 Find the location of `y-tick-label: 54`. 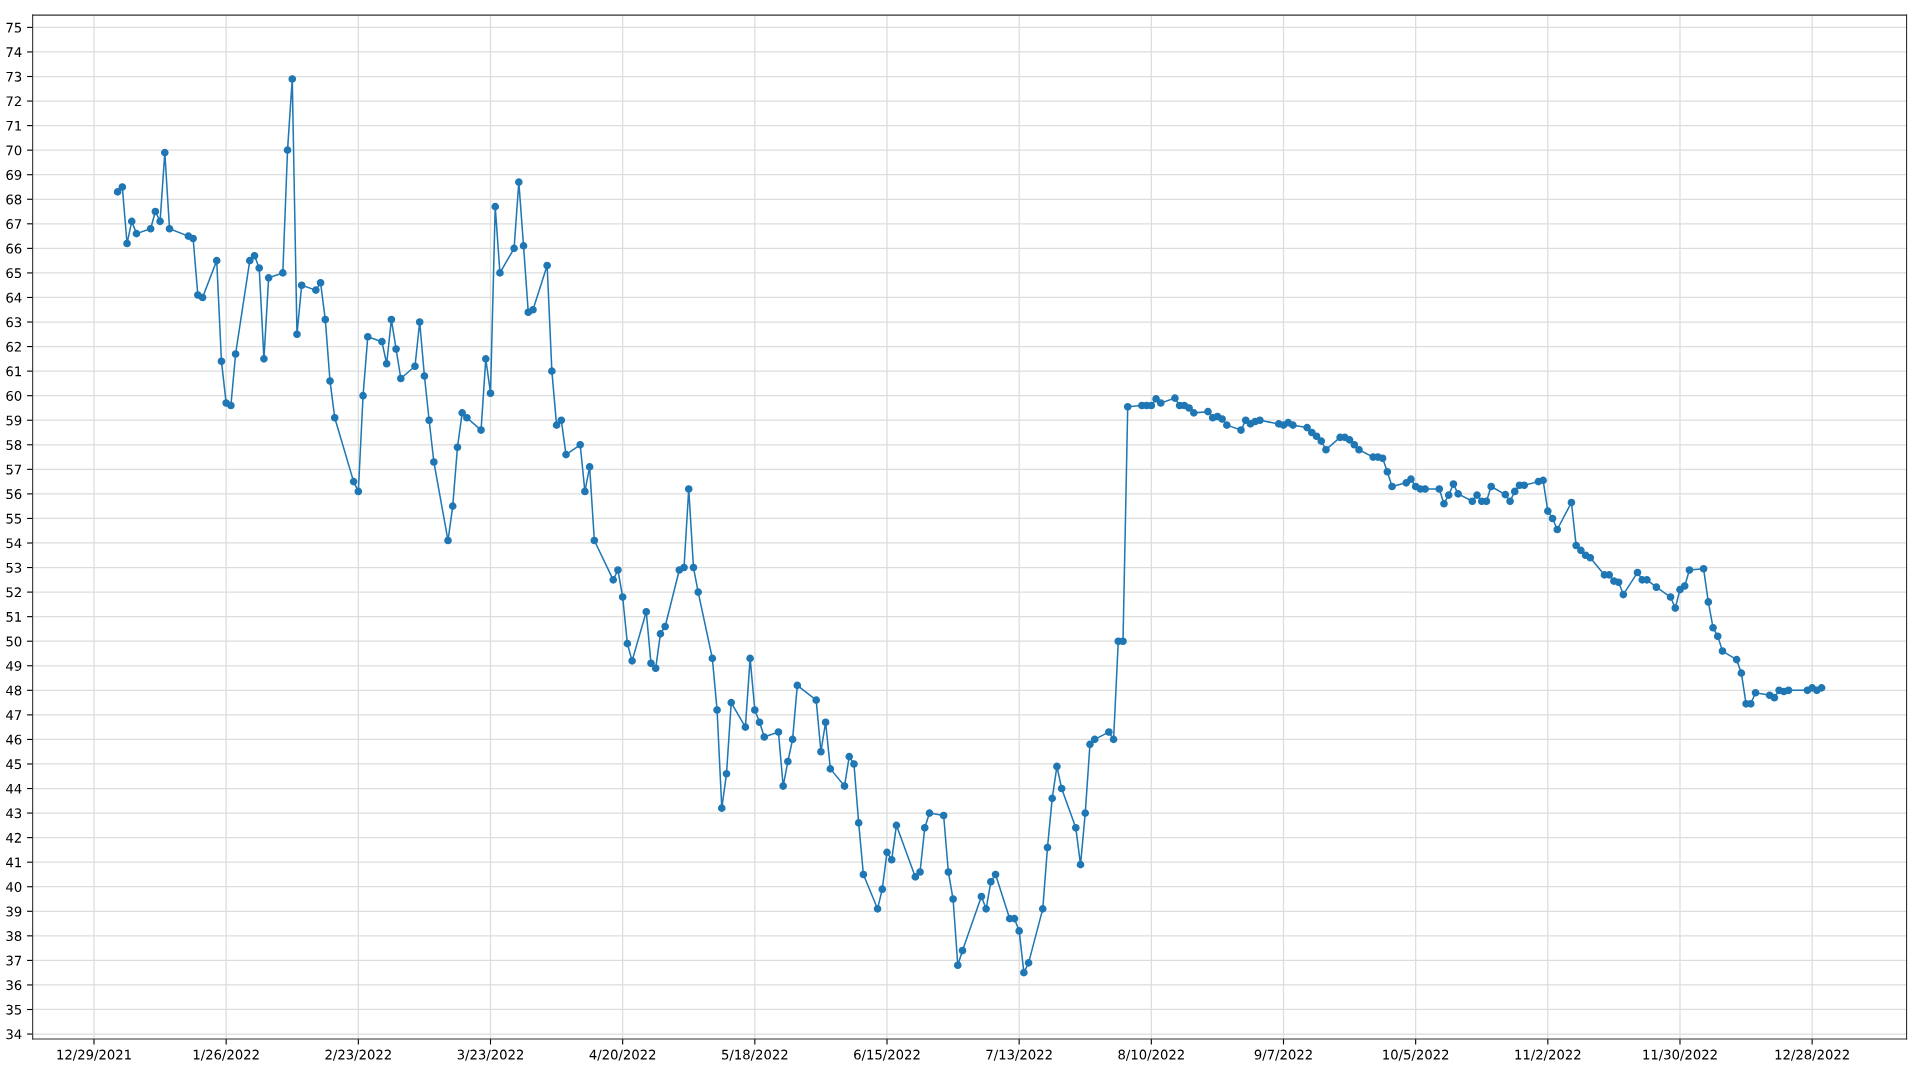

y-tick-label: 54 is located at coordinates (14, 543).